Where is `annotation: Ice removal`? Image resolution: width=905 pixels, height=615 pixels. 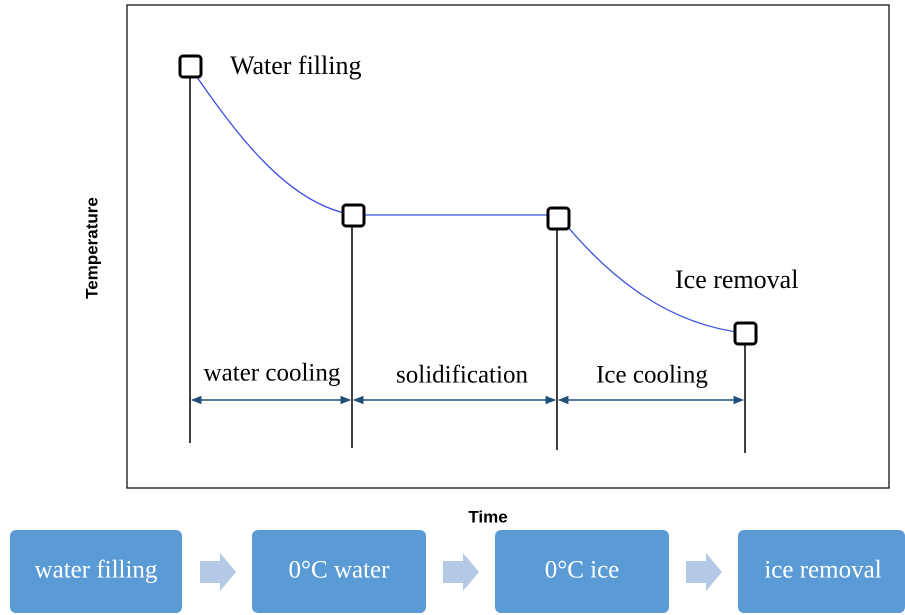 annotation: Ice removal is located at coordinates (736, 279).